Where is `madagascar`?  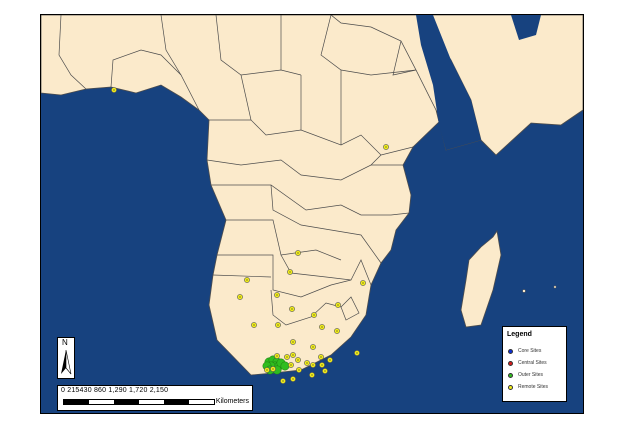
madagascar is located at coordinates (481, 278).